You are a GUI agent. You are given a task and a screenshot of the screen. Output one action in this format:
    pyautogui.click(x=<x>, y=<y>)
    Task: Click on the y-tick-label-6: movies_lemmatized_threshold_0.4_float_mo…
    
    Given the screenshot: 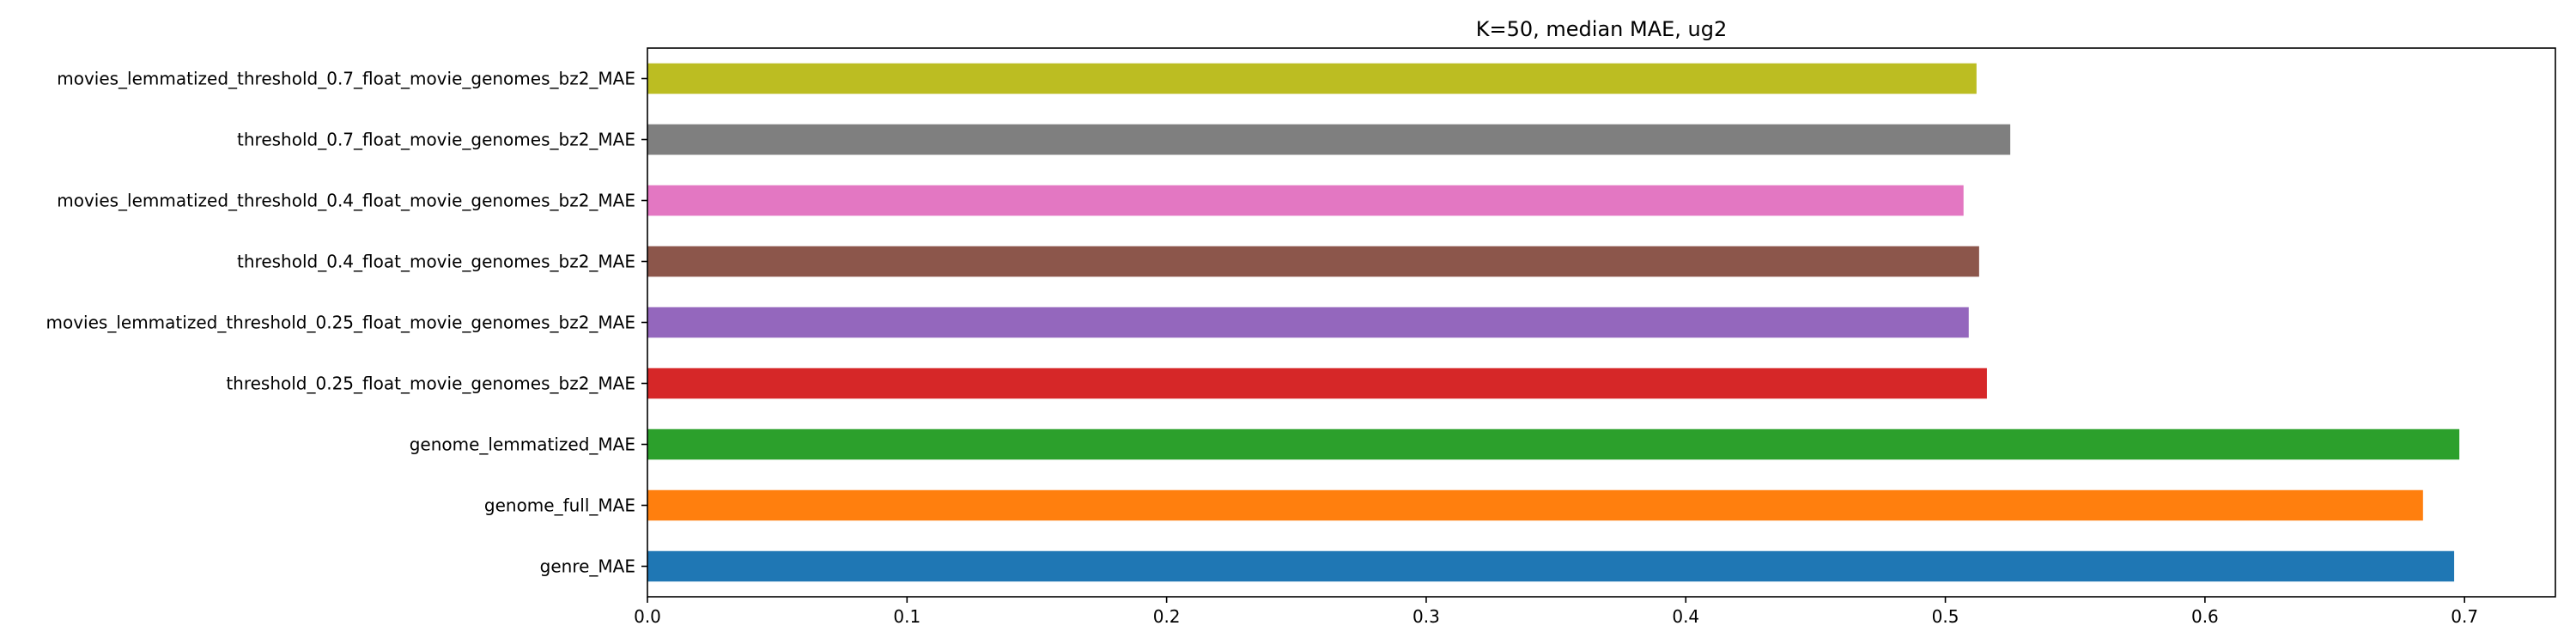 What is the action you would take?
    pyautogui.click(x=346, y=201)
    